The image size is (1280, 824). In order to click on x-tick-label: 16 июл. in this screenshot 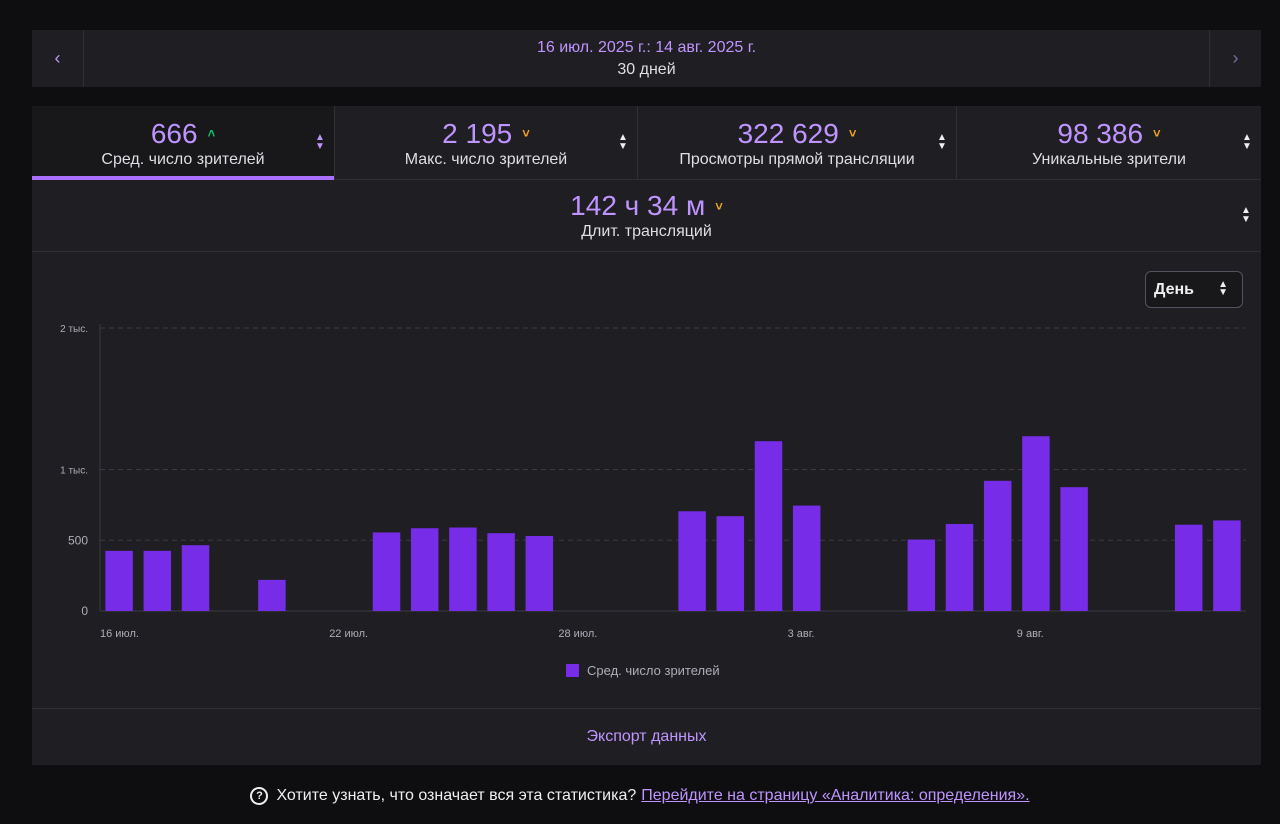, I will do `click(119, 634)`.